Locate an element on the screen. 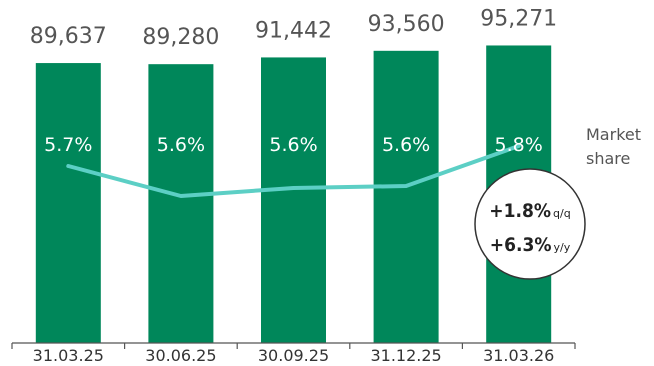 This screenshot has height=366, width=654. x-tick-label: 31.03.25 is located at coordinates (68, 355).